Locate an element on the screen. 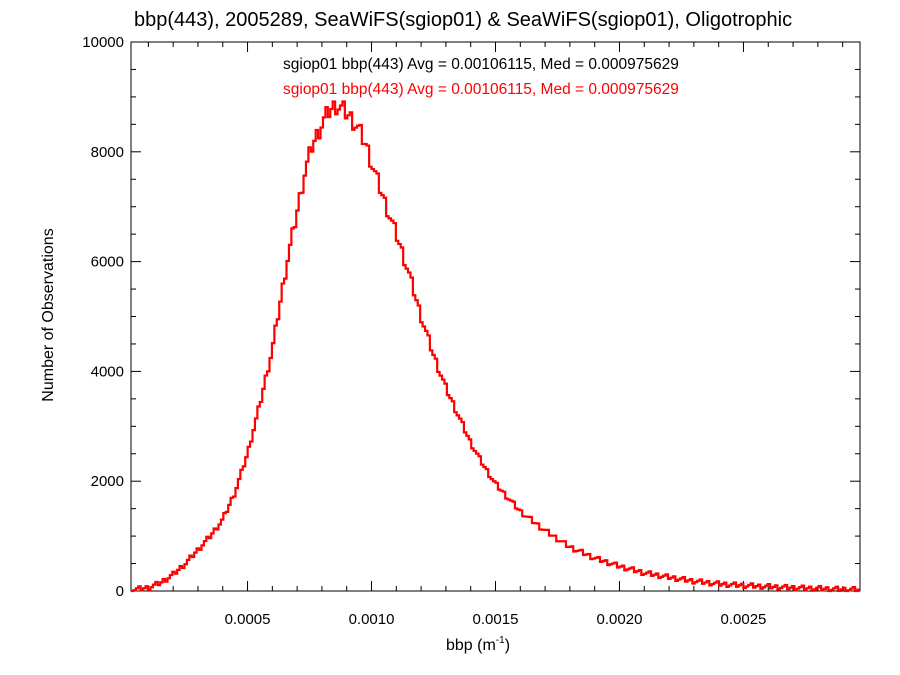  x-tick-label: 0.0020 is located at coordinates (620, 619).